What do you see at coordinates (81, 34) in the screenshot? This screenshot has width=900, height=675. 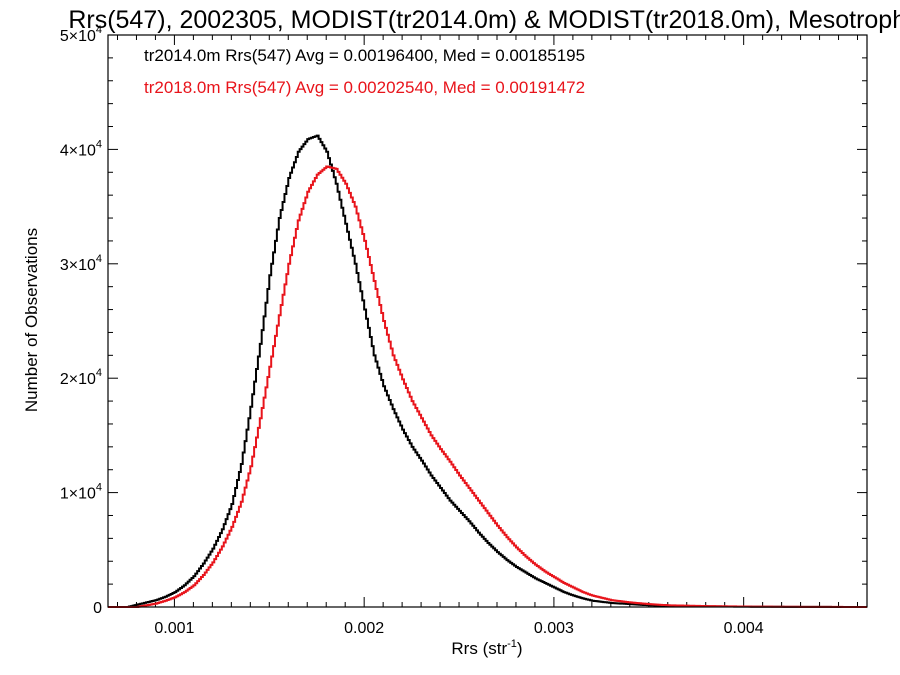 I see `y-tick-label-5: 5×10⁴` at bounding box center [81, 34].